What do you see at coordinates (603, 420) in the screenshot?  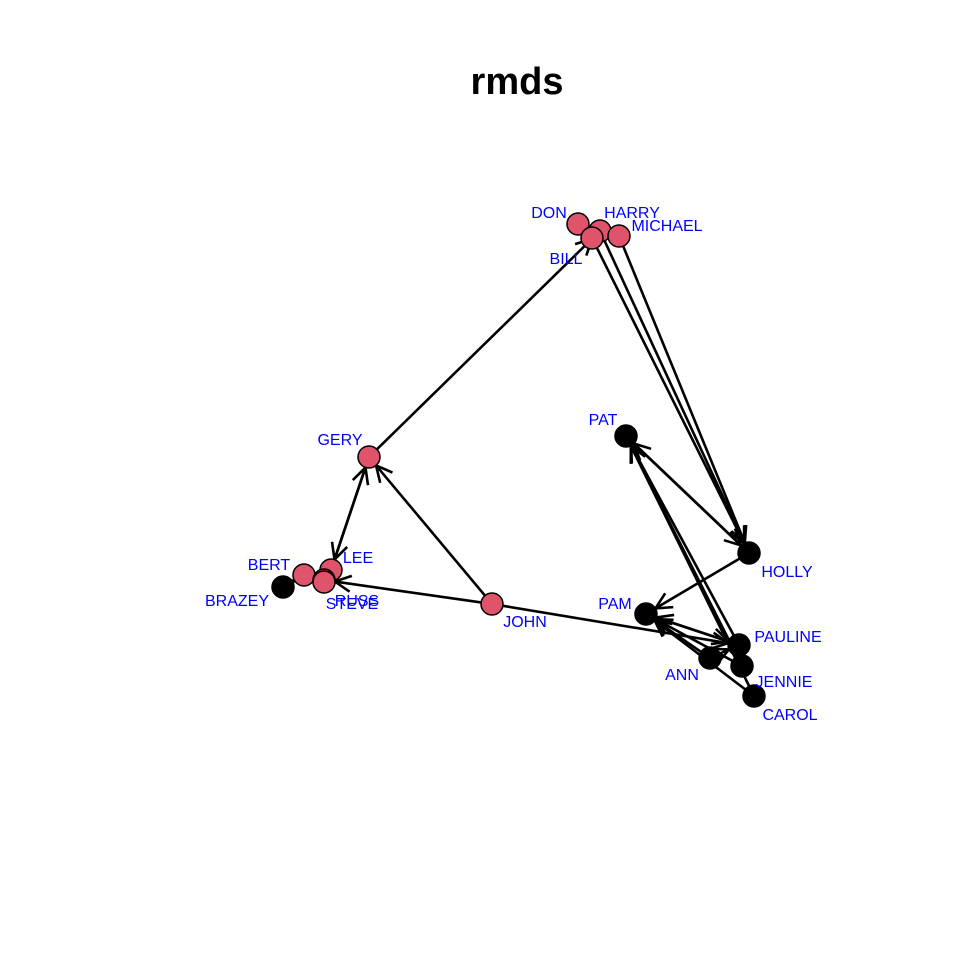 I see `node-label-pat: PAT` at bounding box center [603, 420].